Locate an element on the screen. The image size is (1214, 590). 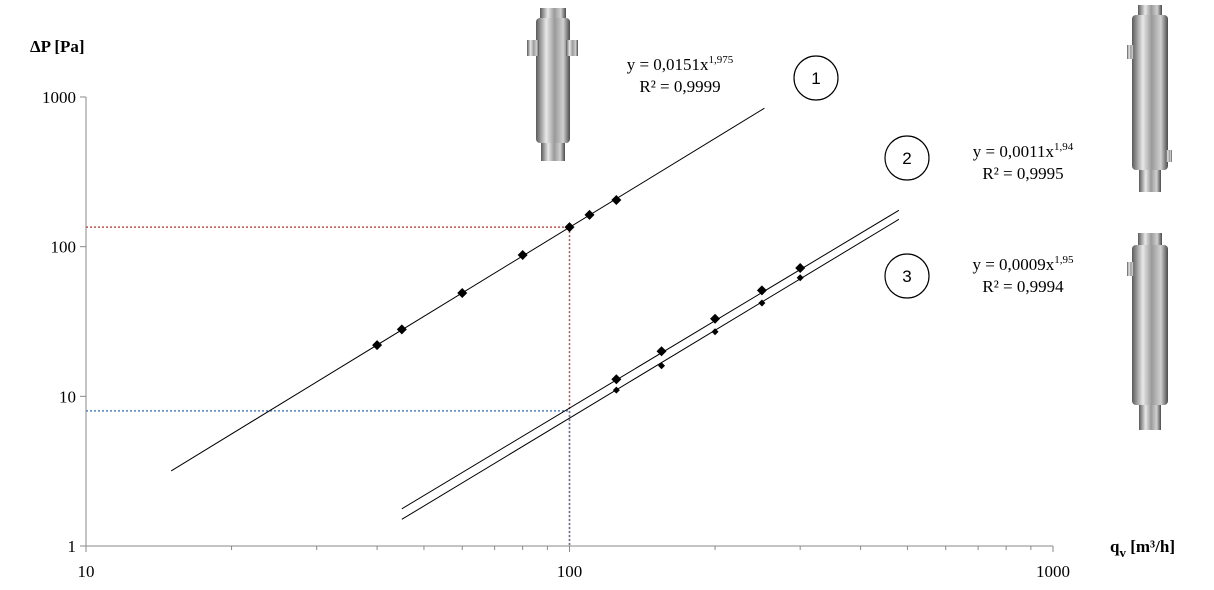
y-tick-label: 10 is located at coordinates (67, 396).